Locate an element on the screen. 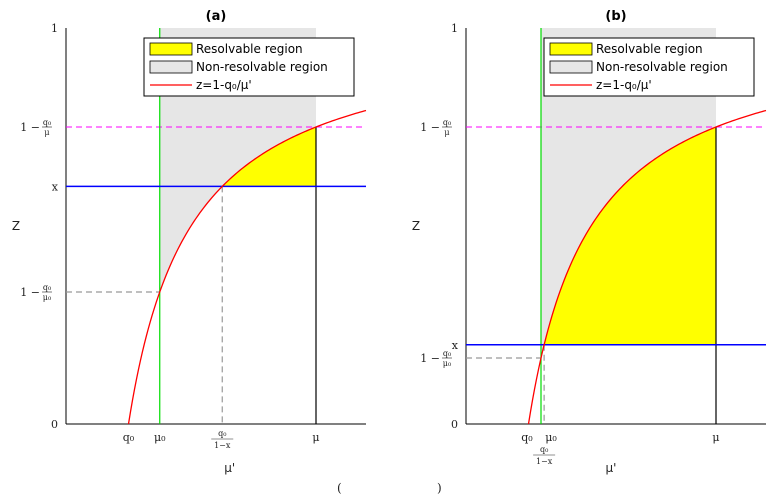  caption-open: ( is located at coordinates (339, 488).